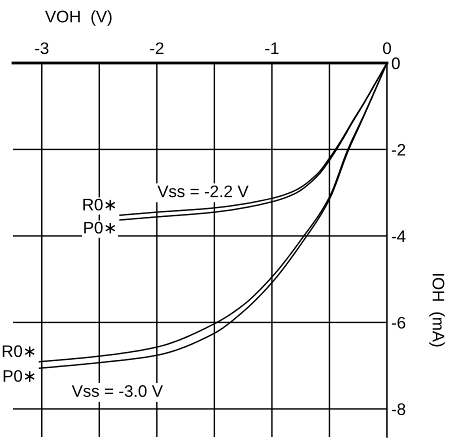  What do you see at coordinates (41, 48) in the screenshot?
I see `x-tick-label: -3` at bounding box center [41, 48].